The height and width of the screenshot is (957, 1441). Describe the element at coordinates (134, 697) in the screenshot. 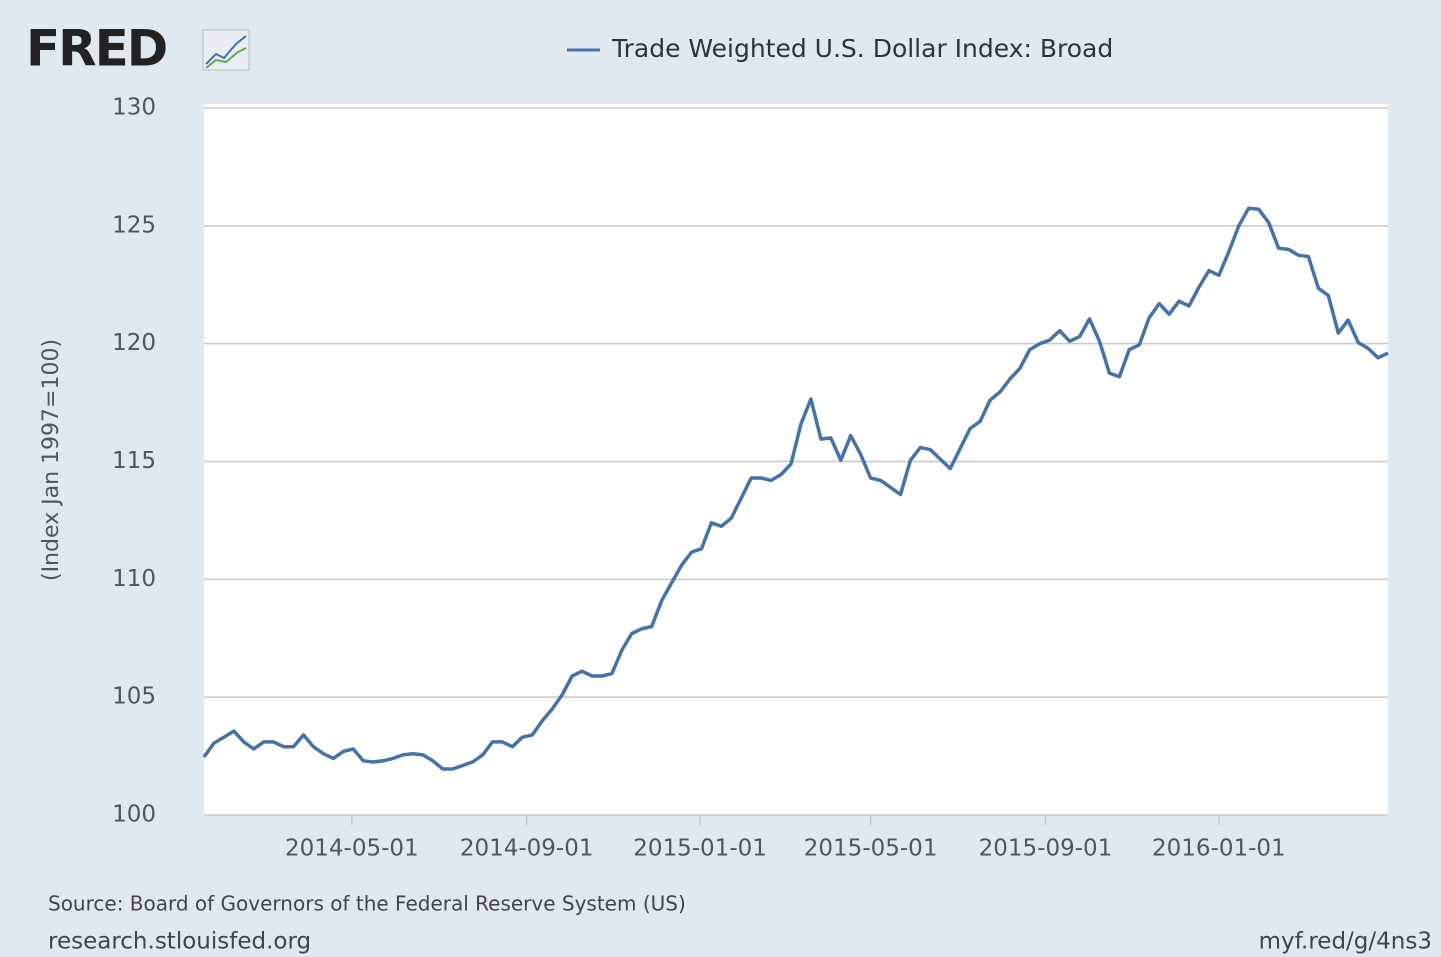

I see `y-tick-label: 105` at that location.